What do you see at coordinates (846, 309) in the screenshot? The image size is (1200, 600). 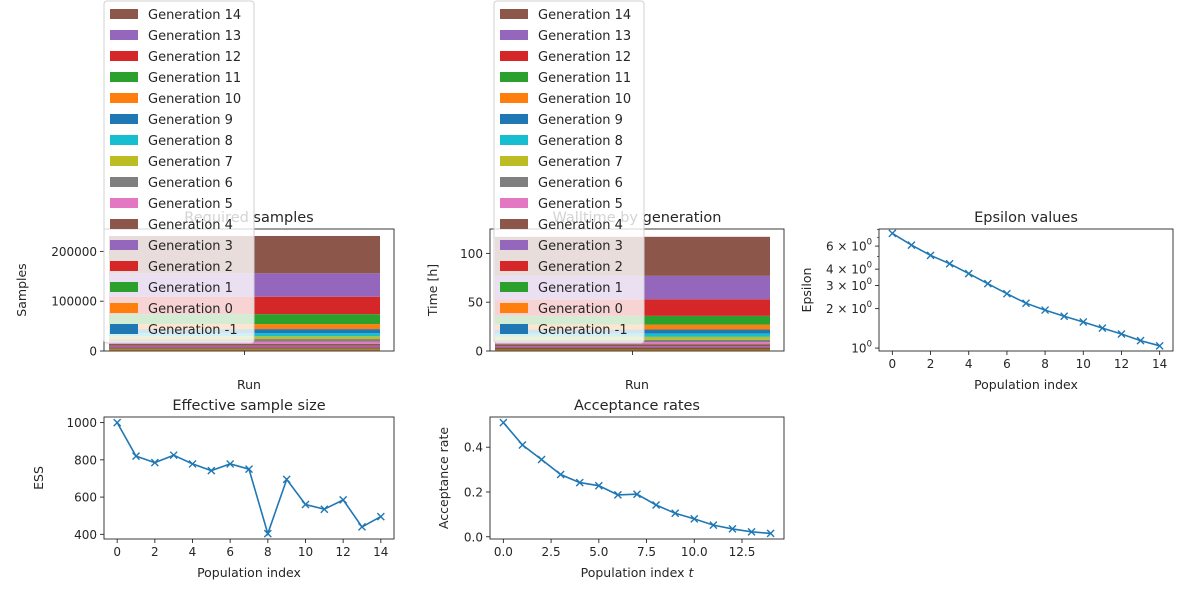 I see `y-tick-label-base: 2 × 10` at bounding box center [846, 309].